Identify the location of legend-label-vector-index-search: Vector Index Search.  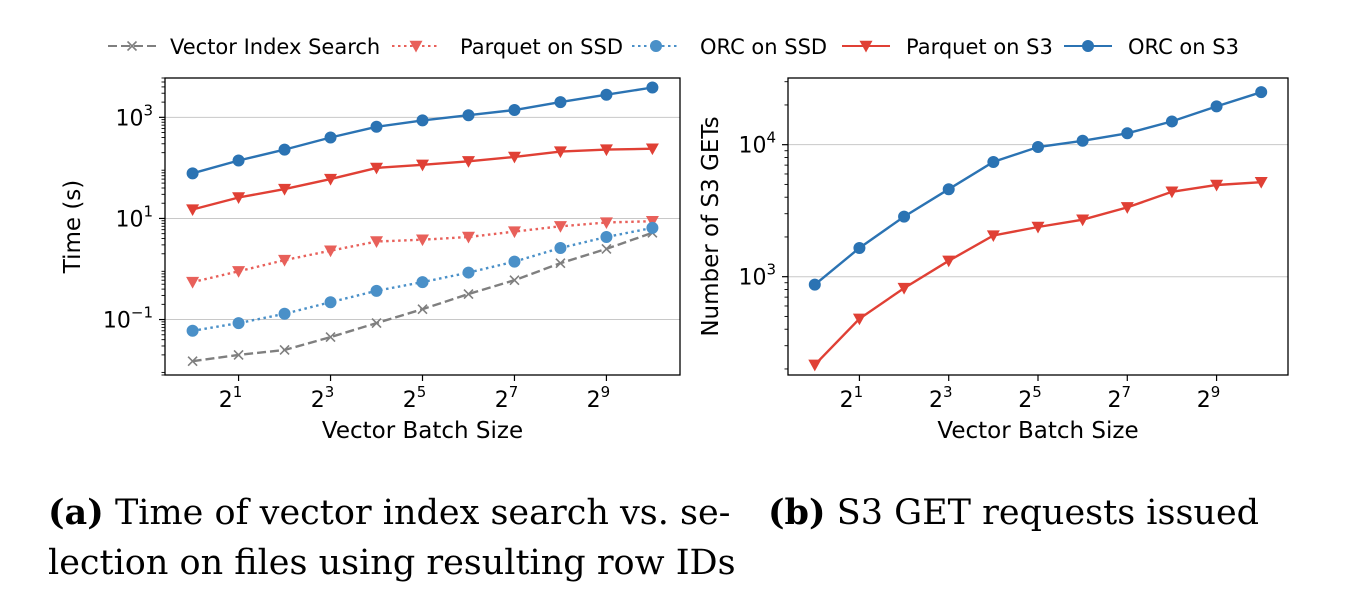
(275, 47).